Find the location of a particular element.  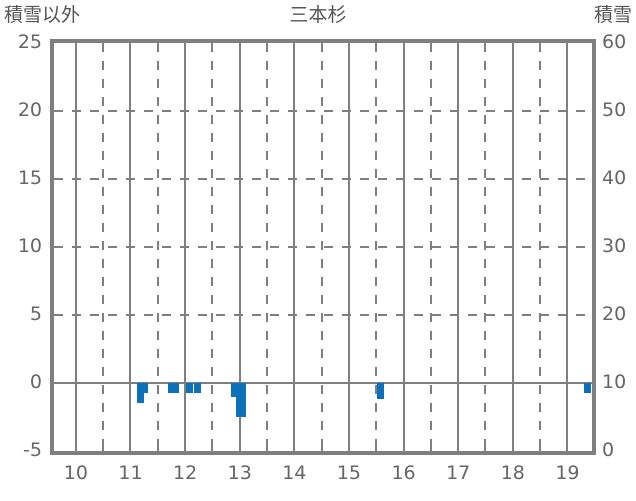

y-tick-label-left: -5 is located at coordinates (32, 450).